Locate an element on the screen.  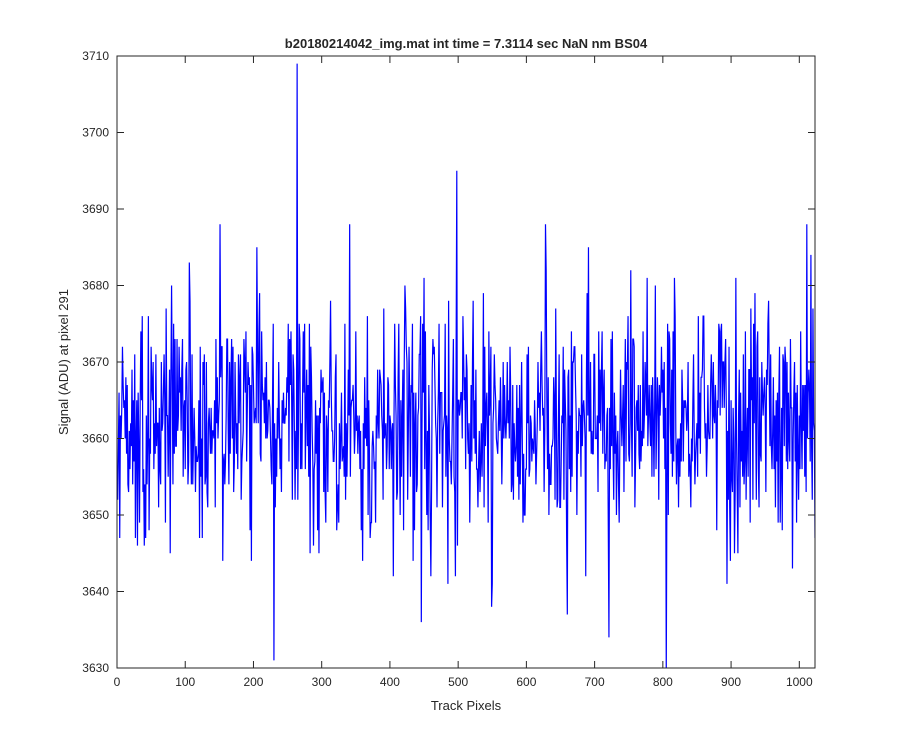
y-tick-label: 3670 is located at coordinates (95, 362).